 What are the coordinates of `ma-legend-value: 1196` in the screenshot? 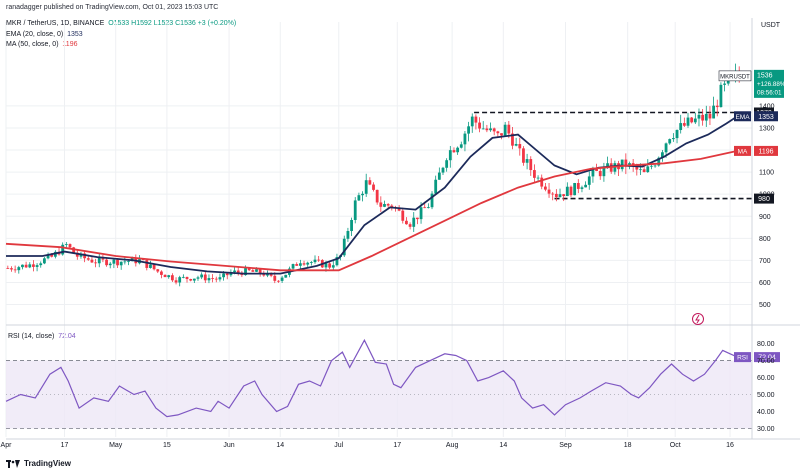 It's located at (70, 44).